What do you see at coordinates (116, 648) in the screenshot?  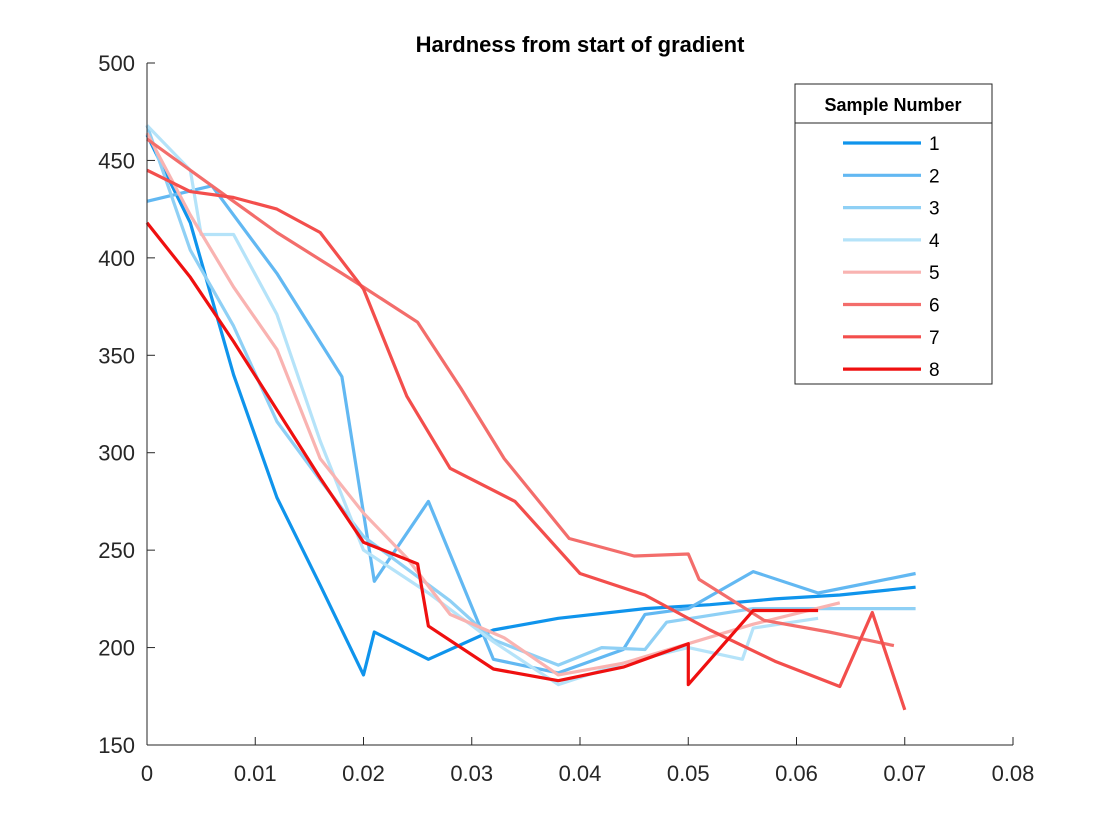 I see `y-tick-label: 200` at bounding box center [116, 648].